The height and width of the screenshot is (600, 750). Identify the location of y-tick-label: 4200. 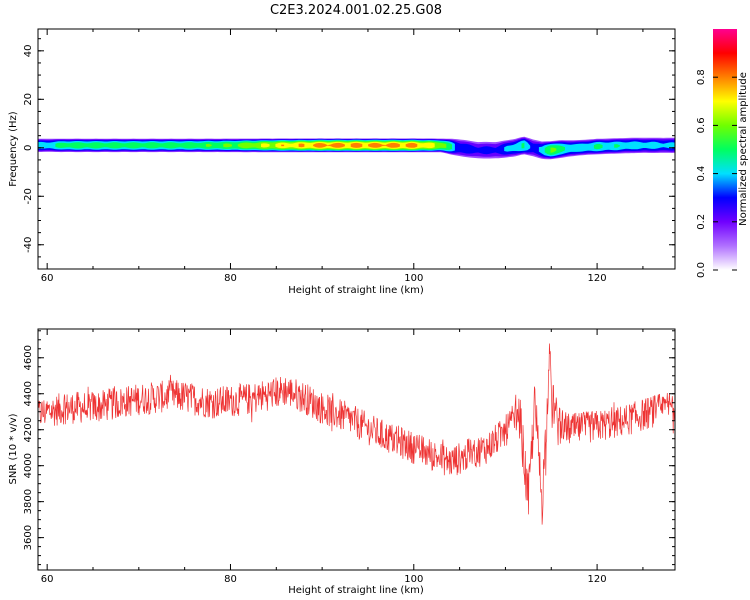
(28, 429).